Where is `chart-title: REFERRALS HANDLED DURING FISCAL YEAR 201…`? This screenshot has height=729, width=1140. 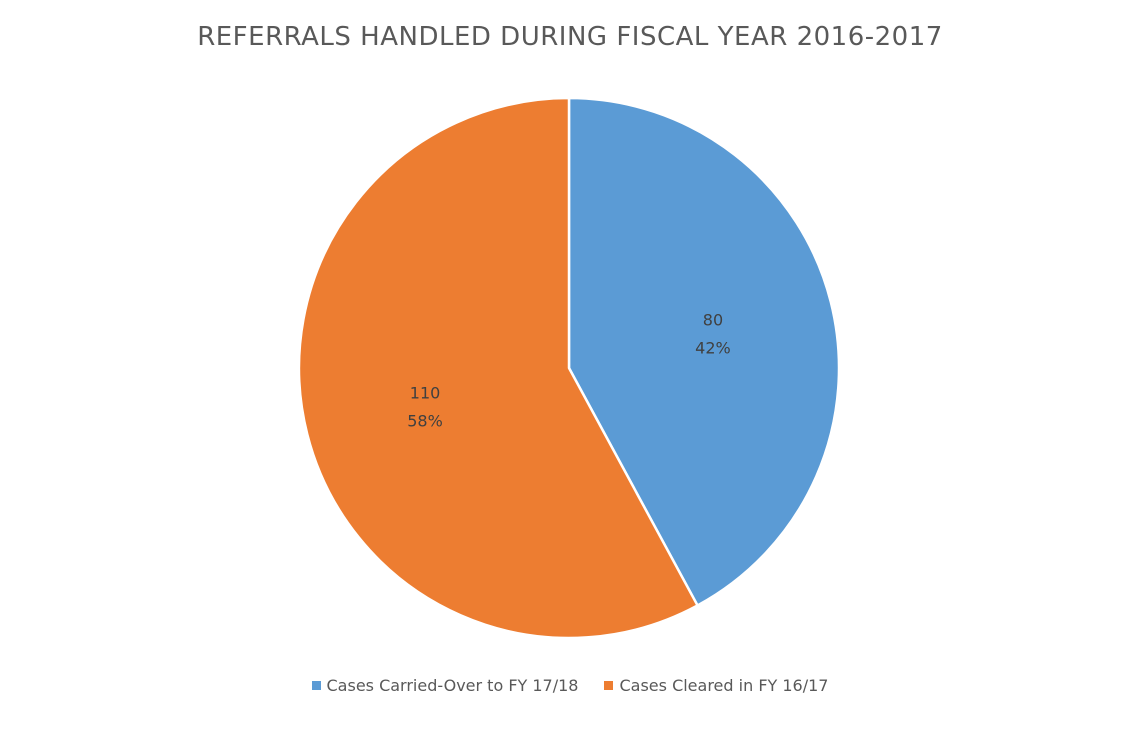
chart-title: REFERRALS HANDLED DURING FISCAL YEAR 201… is located at coordinates (570, 37).